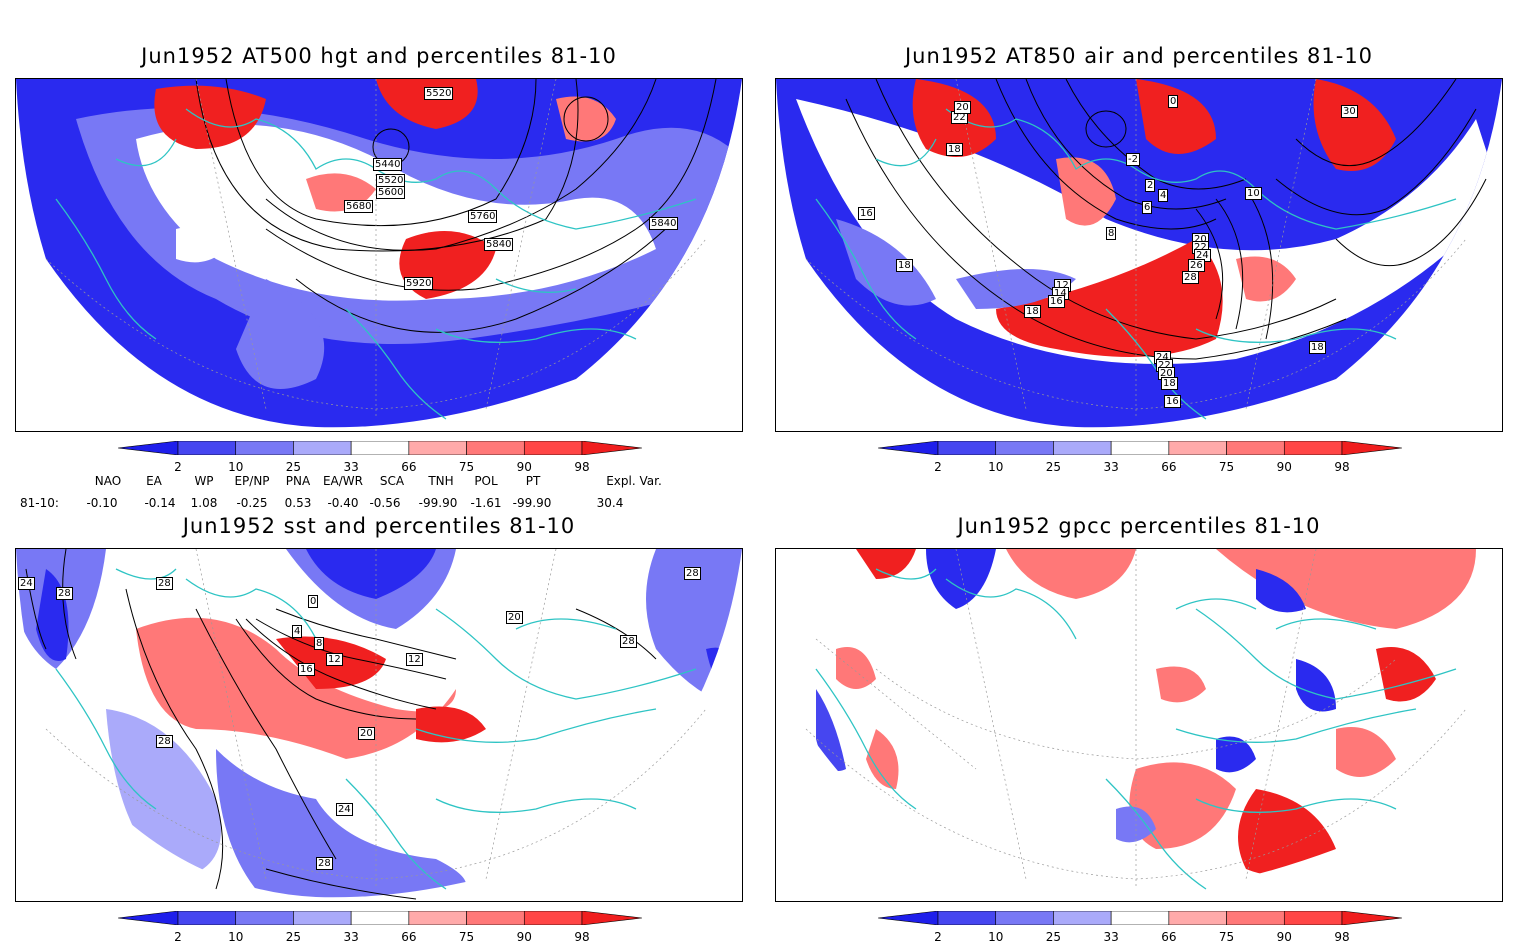 This screenshot has height=944, width=1520. Describe the element at coordinates (298, 503) in the screenshot. I see `index-value: 0.53` at that location.